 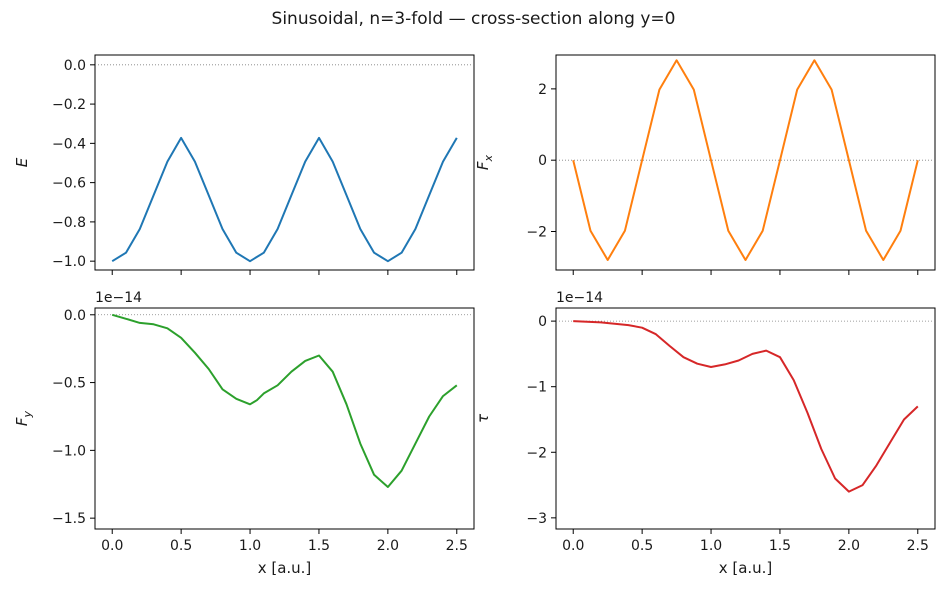 I want to click on y-axis-label: Fy, so click(x=23, y=418).